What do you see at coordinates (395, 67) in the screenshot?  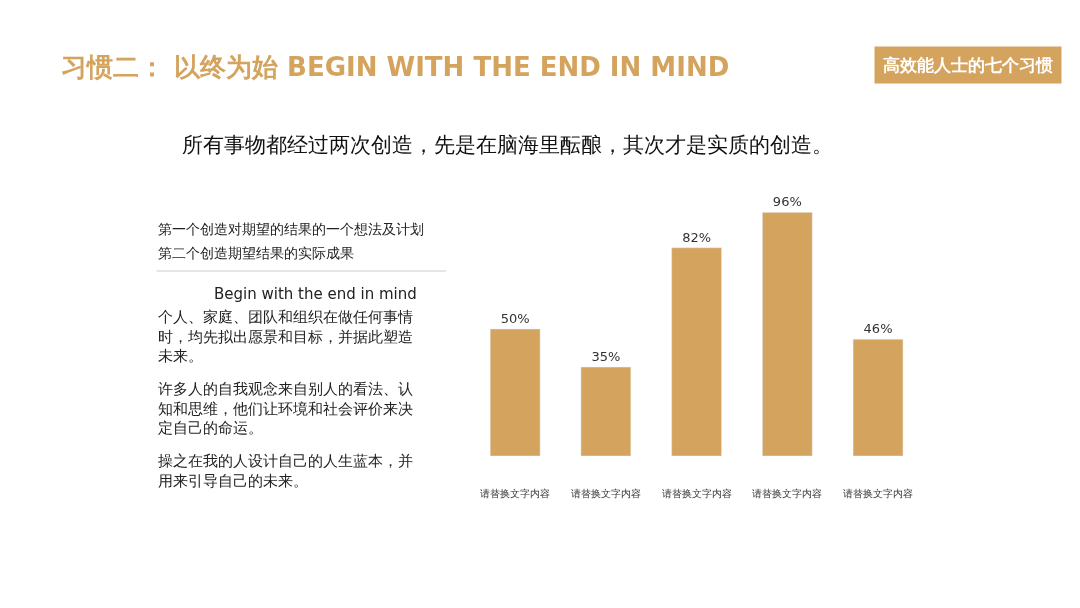 I see `chart-title: 习惯二： 以终为始 BEGIN WITH THE END IN MIND` at bounding box center [395, 67].